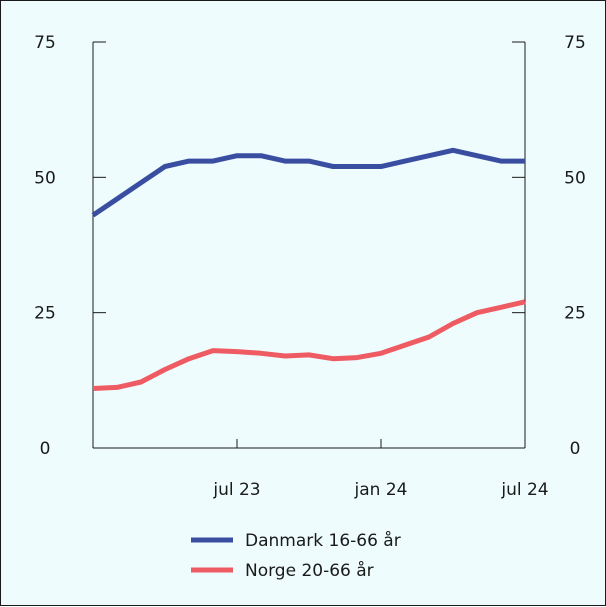  I want to click on legend-label-1: Norge 20-66 år, so click(309, 570).